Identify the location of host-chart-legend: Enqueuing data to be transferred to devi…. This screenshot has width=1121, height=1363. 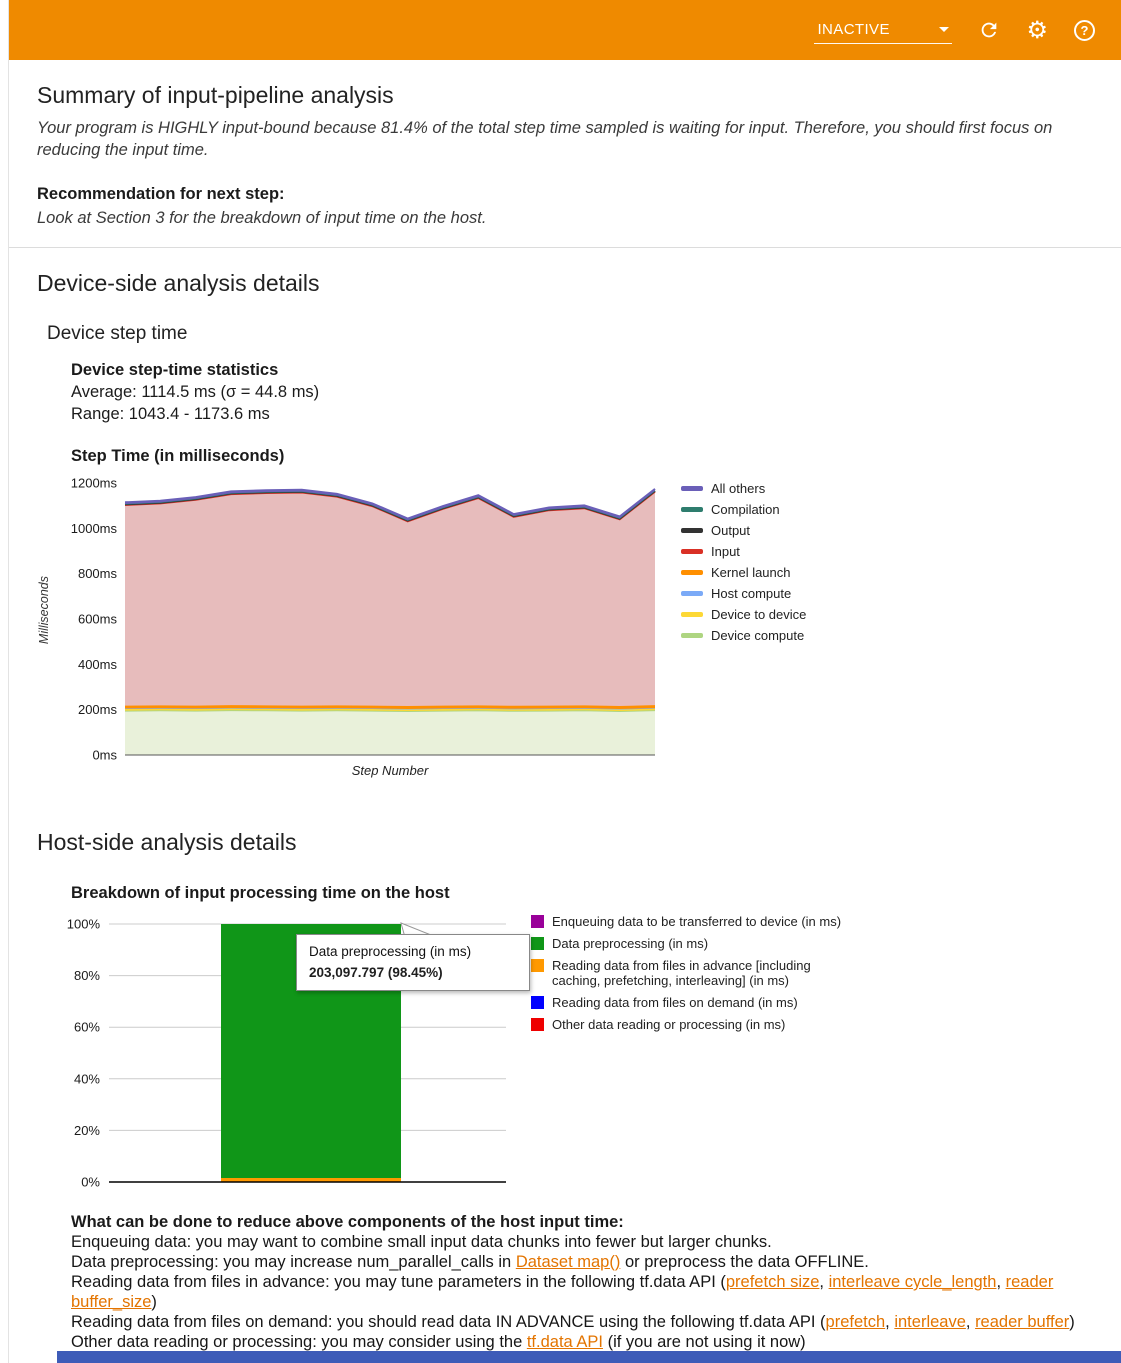
(696, 973).